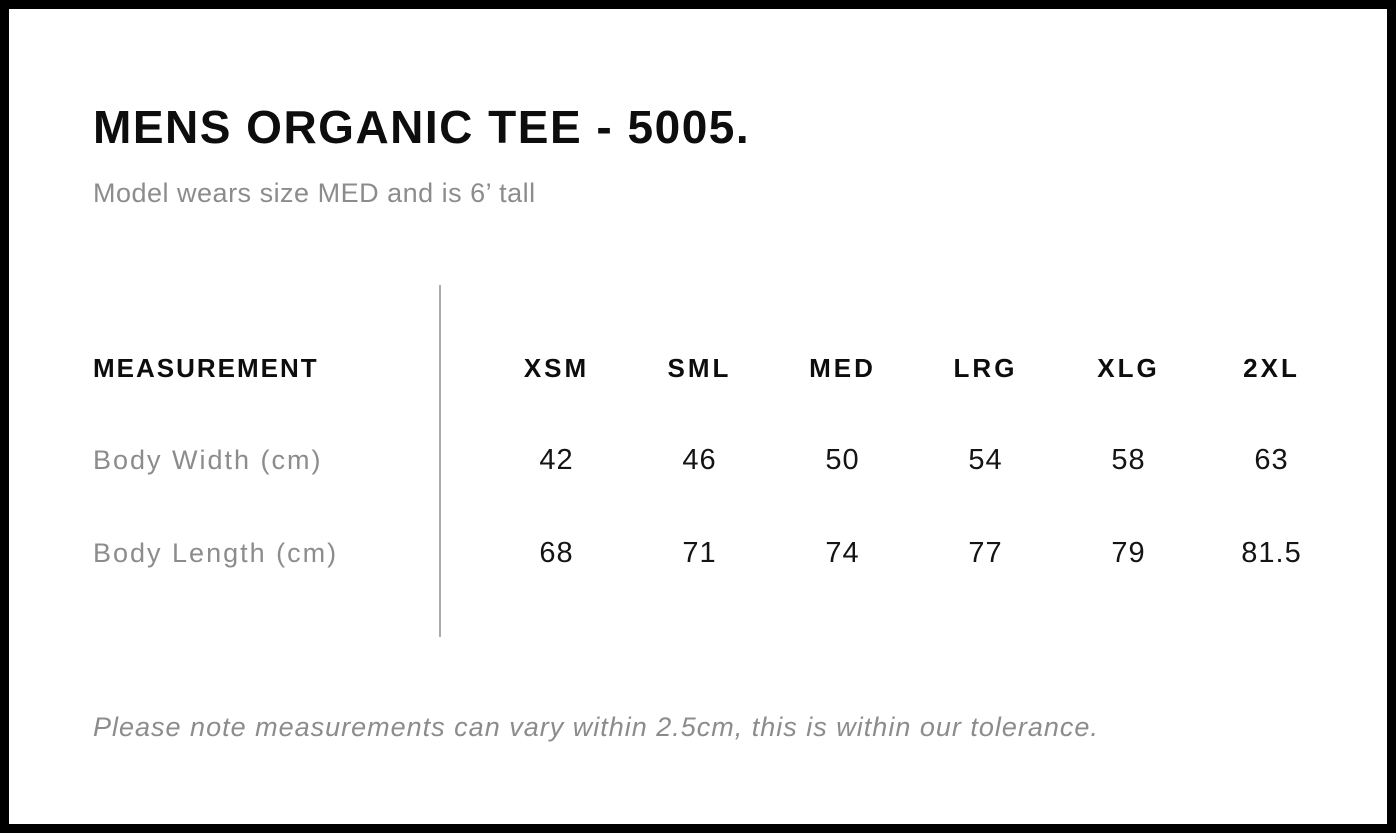  I want to click on row-label-body-width: Body Width (cm), so click(208, 460).